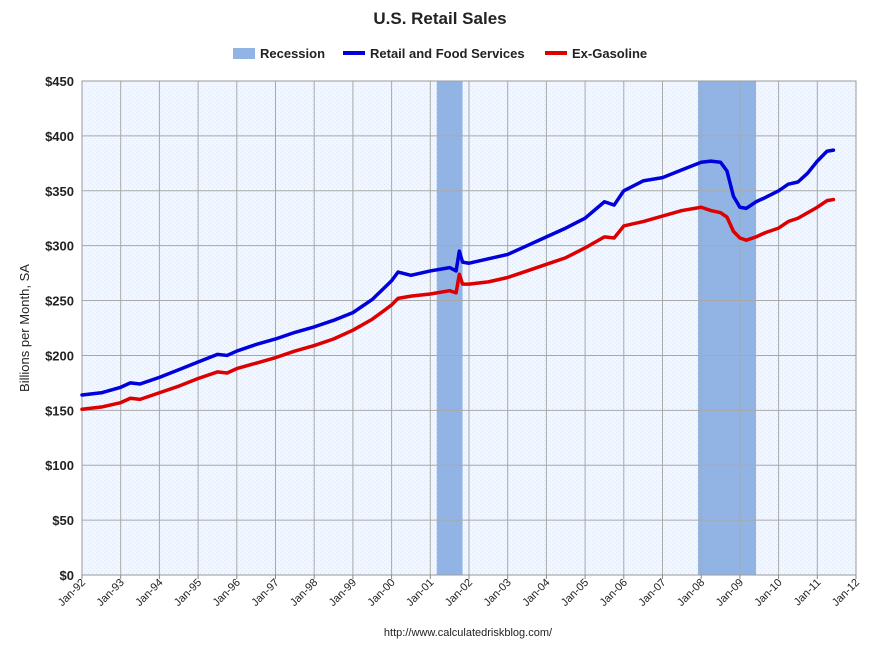 The image size is (880, 660). What do you see at coordinates (292, 53) in the screenshot?
I see `legend-label-recession: Recession` at bounding box center [292, 53].